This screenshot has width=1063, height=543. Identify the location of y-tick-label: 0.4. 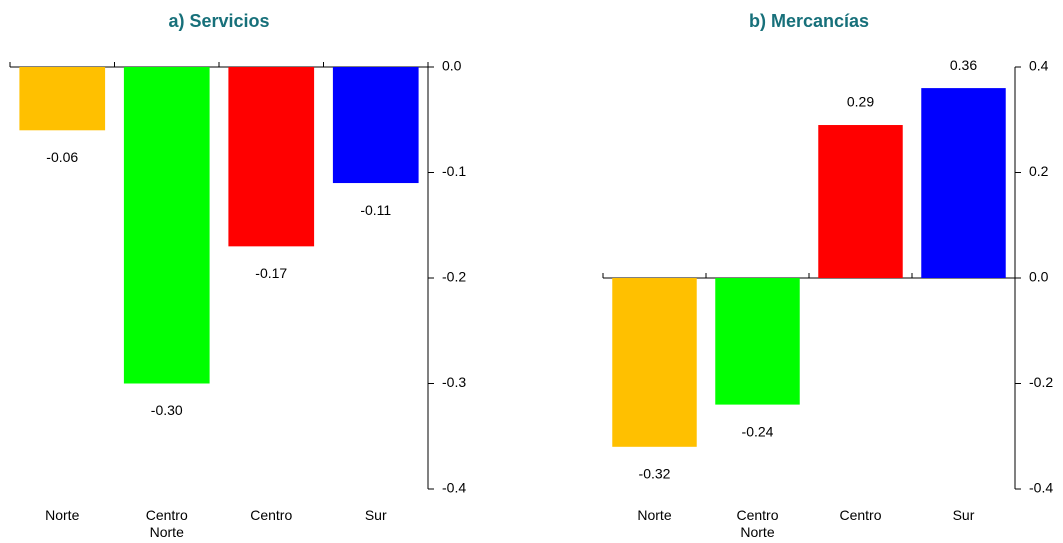
(1039, 66).